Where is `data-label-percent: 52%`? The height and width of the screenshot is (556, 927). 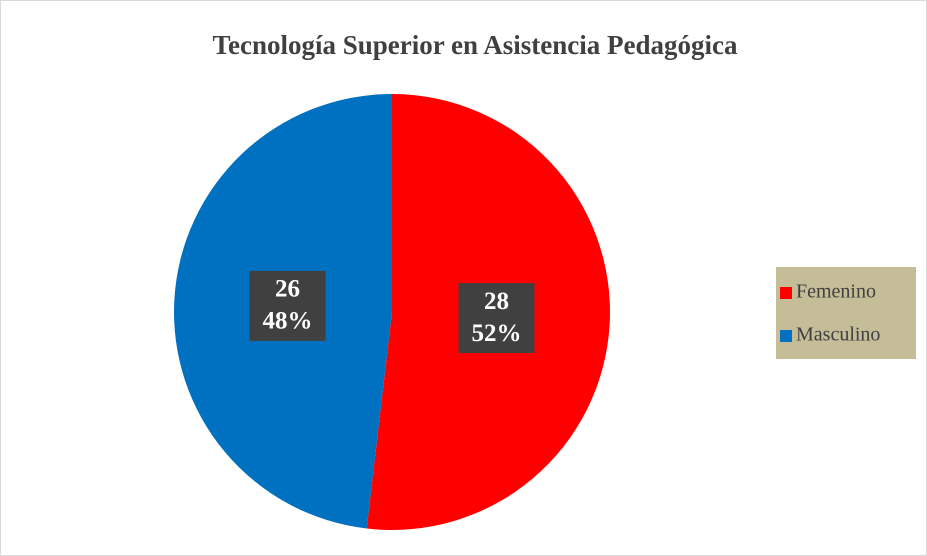 data-label-percent: 52% is located at coordinates (496, 333).